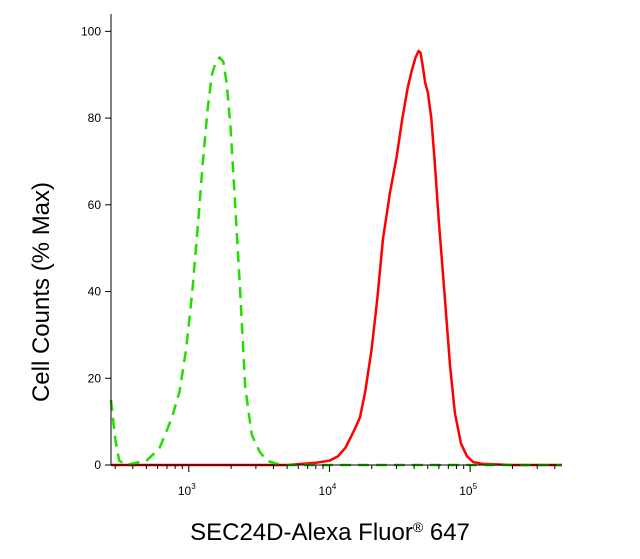 The height and width of the screenshot is (559, 640). Describe the element at coordinates (95, 118) in the screenshot. I see `y-tick-label: 80` at that location.